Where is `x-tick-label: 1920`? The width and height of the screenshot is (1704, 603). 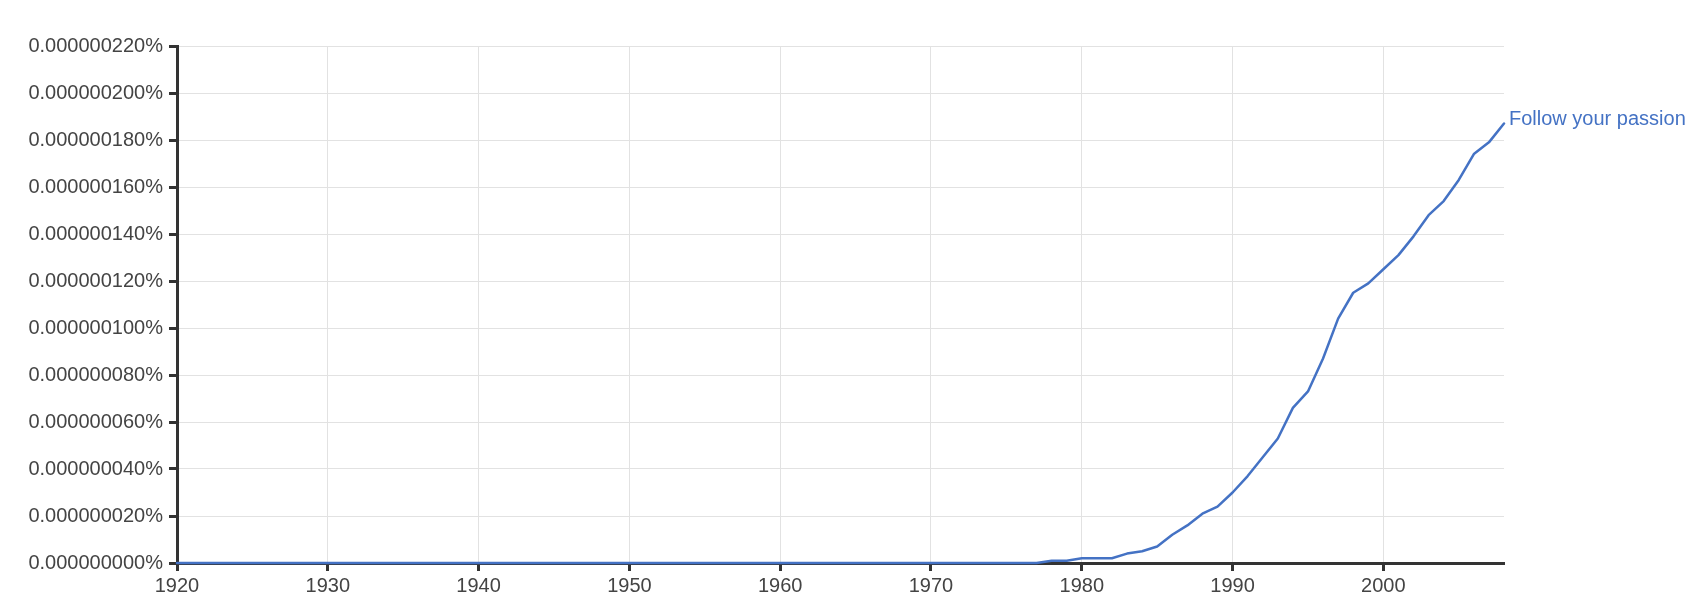 x-tick-label: 1920 is located at coordinates (177, 584).